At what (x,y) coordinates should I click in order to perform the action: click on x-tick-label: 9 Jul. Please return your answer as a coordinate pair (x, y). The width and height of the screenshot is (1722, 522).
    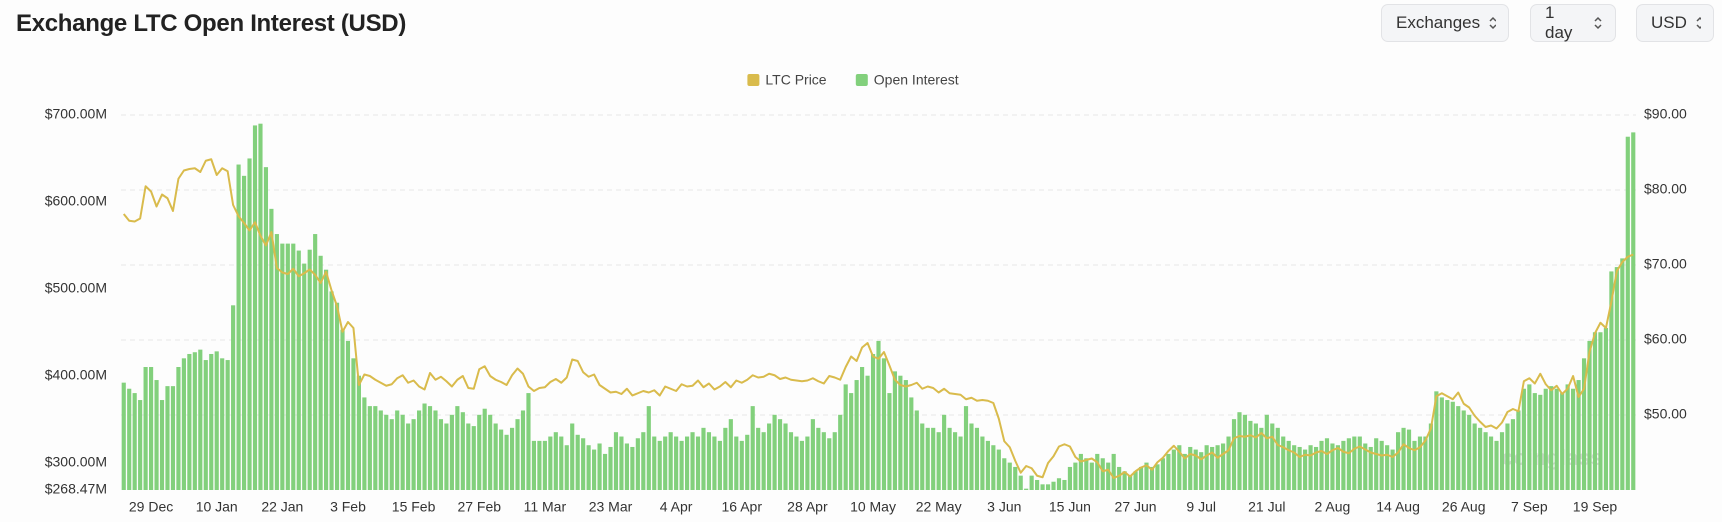
    Looking at the image, I should click on (1201, 507).